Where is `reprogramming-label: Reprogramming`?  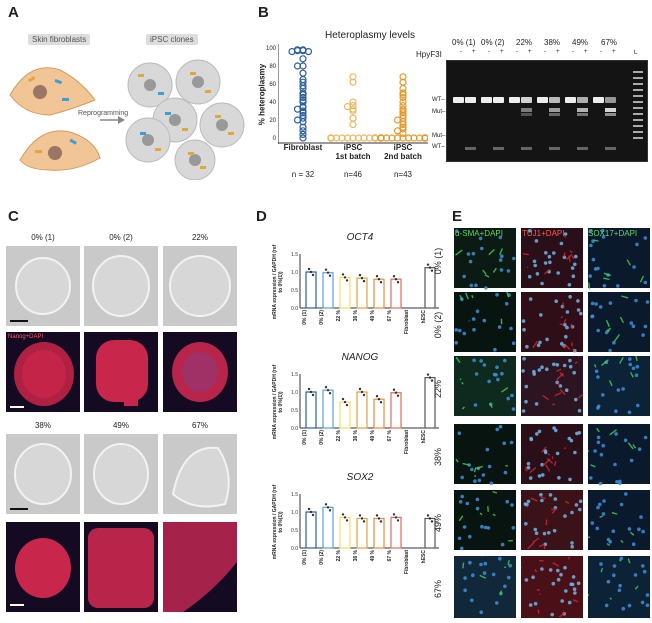
reprogramming-label: Reprogramming is located at coordinates (103, 113).